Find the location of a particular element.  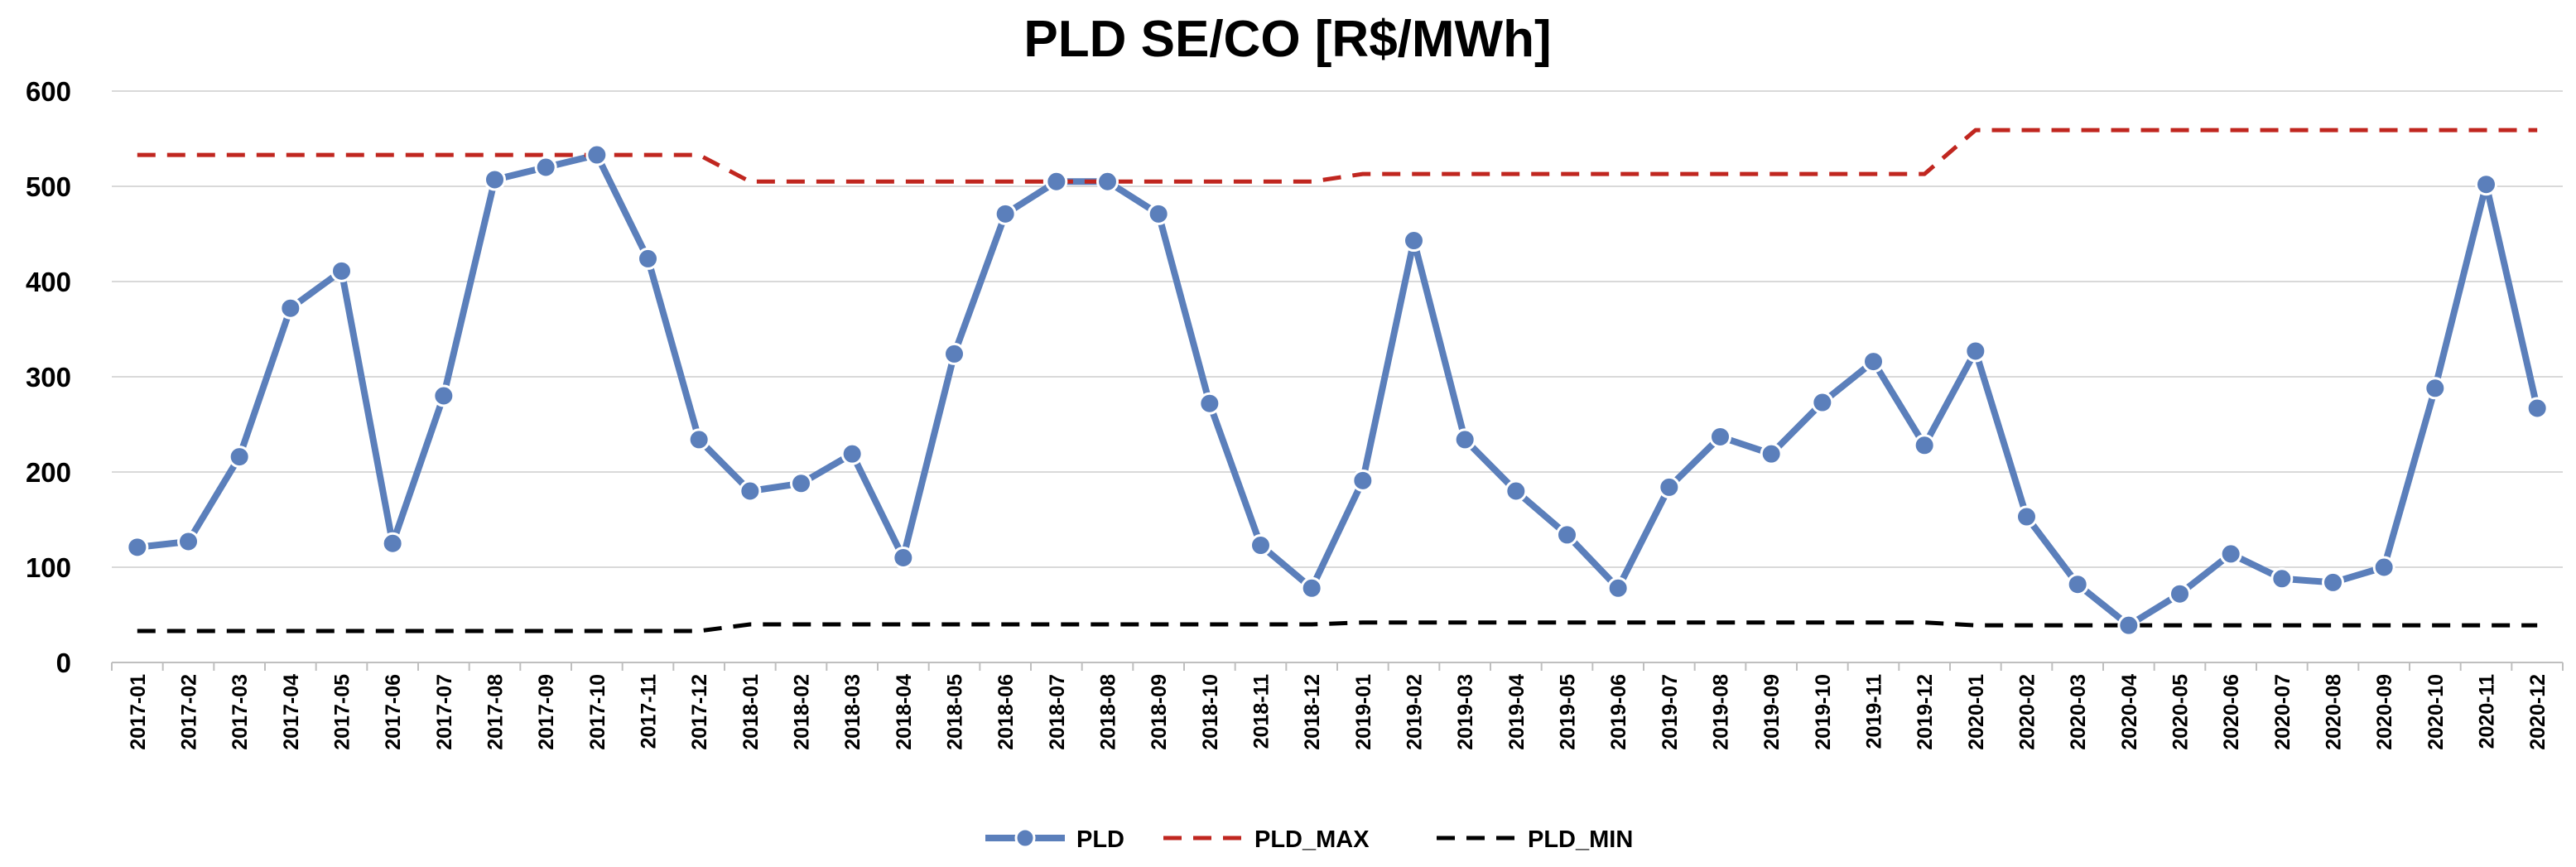

x-tick-label: 2019-05 is located at coordinates (1568, 712).